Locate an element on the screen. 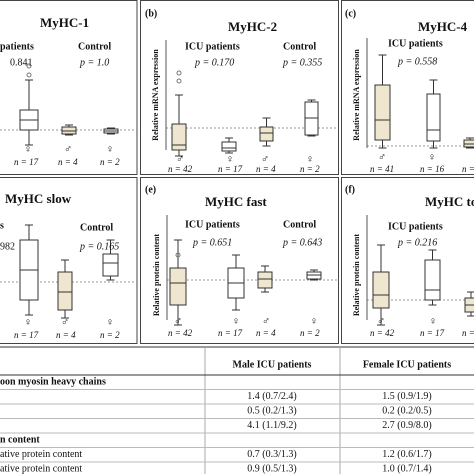 This screenshot has height=474, width=474. panel-title: MyHC fast is located at coordinates (236, 201).